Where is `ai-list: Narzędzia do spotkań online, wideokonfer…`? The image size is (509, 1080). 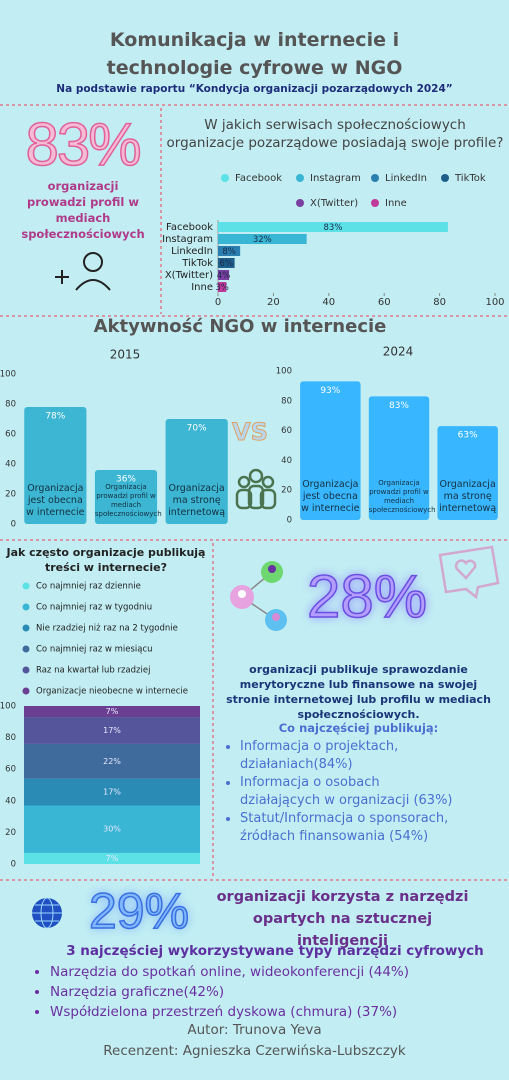 ai-list: Narzędzia do spotkań online, wideokonfer… is located at coordinates (270, 992).